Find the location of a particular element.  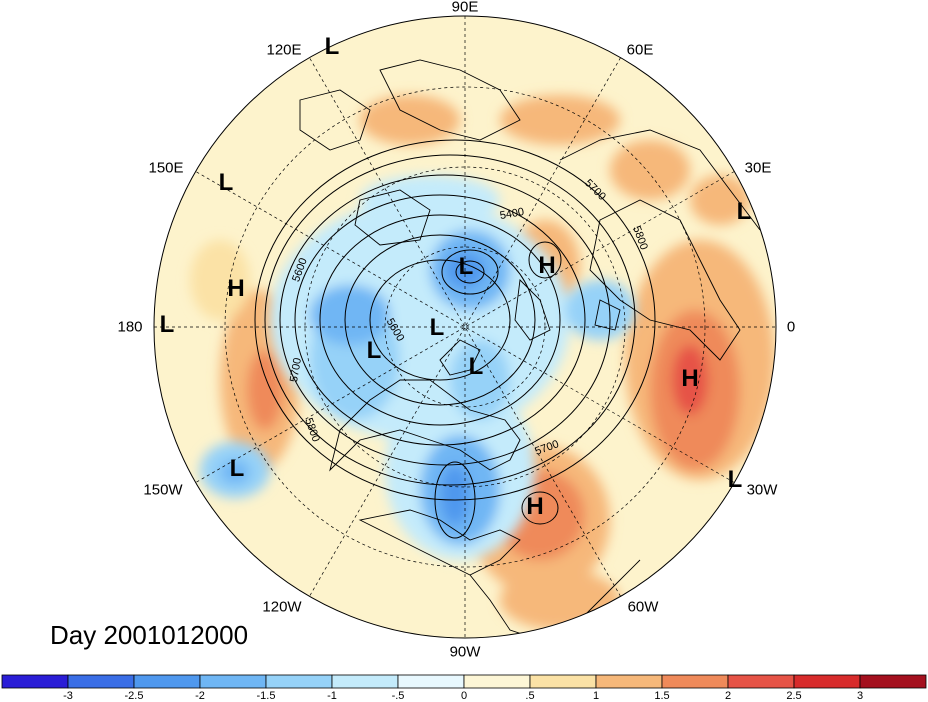

colorbar-tick-label: -2.5 is located at coordinates (134, 696).